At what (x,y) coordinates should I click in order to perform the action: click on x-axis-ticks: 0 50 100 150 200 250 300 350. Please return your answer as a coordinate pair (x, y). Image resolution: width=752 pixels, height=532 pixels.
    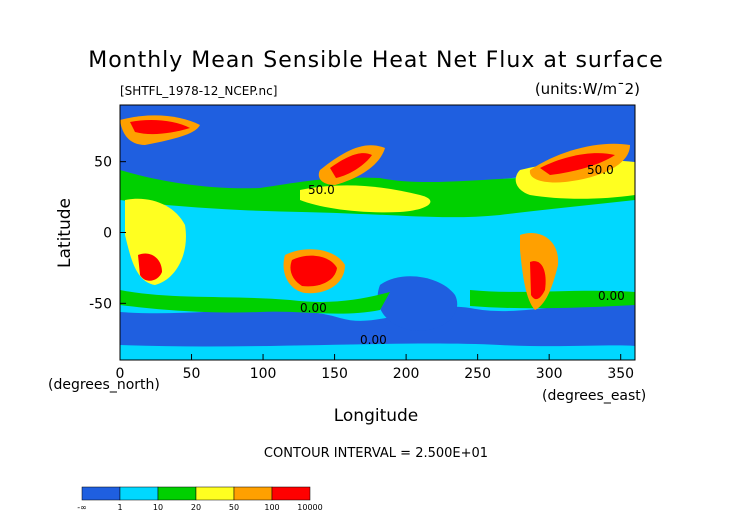
    Looking at the image, I should click on (375, 368).